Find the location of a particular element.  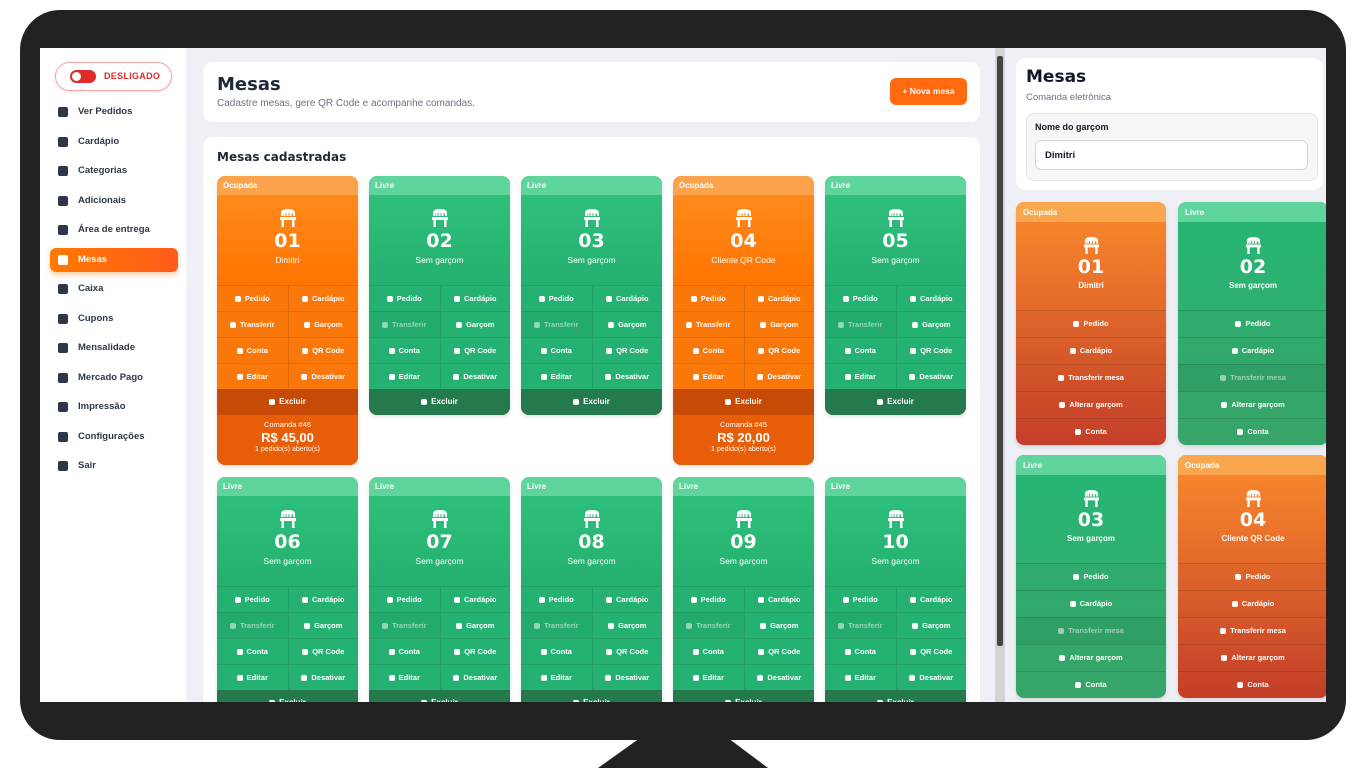

menu-item: Cupons is located at coordinates (114, 319).